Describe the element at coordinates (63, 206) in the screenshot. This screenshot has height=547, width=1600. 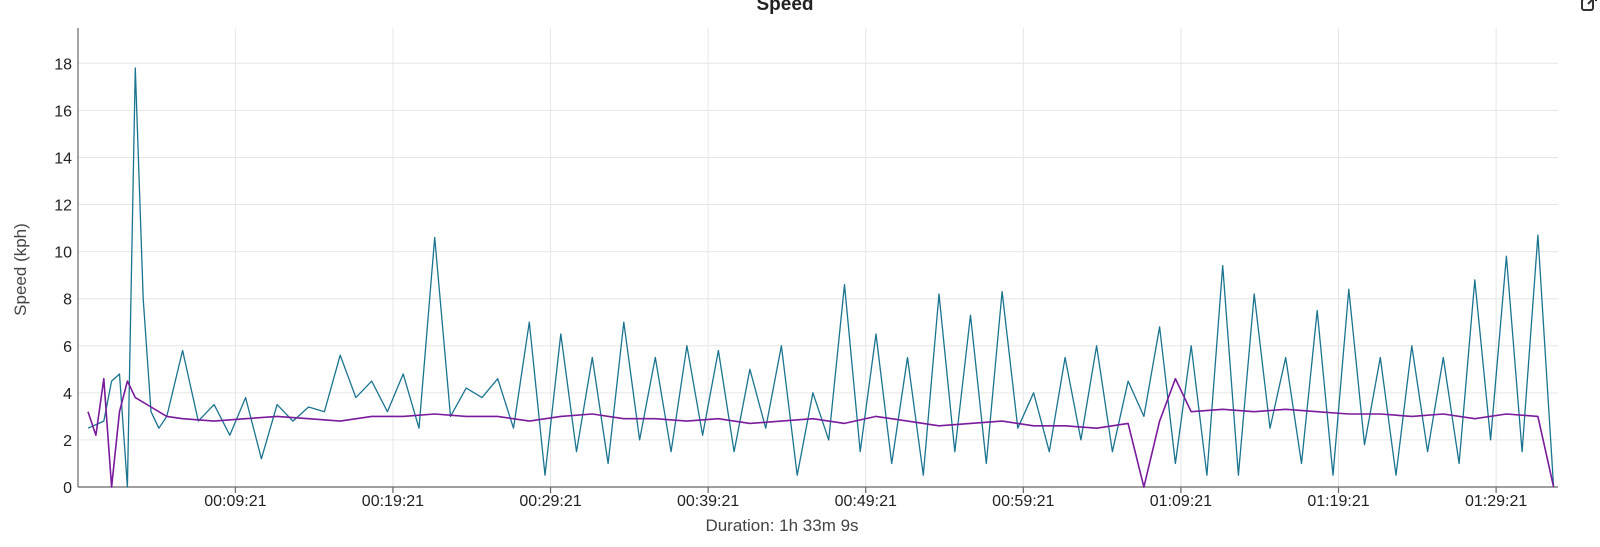
I see `y-tick-label: 12` at that location.